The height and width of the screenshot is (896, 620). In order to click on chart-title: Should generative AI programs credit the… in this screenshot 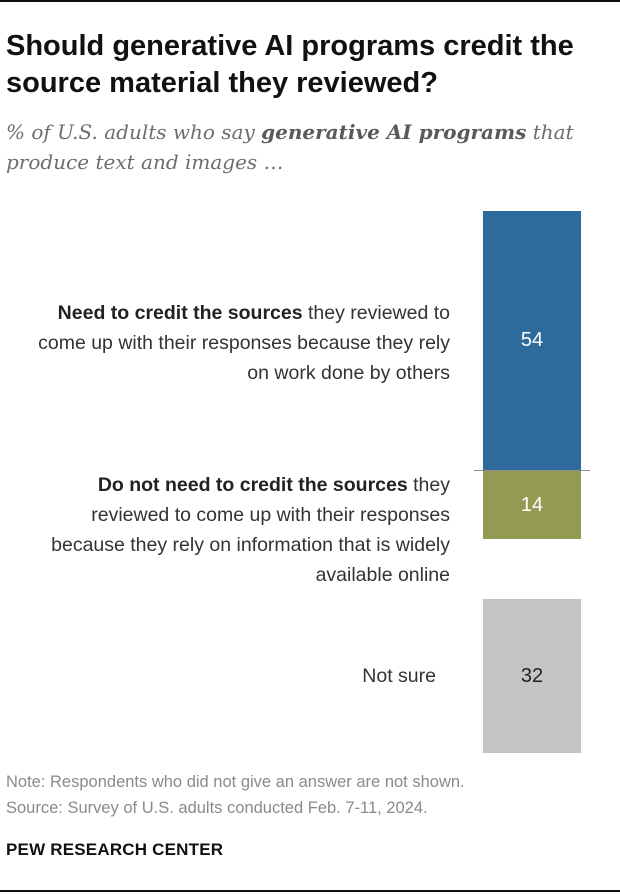, I will do `click(290, 64)`.